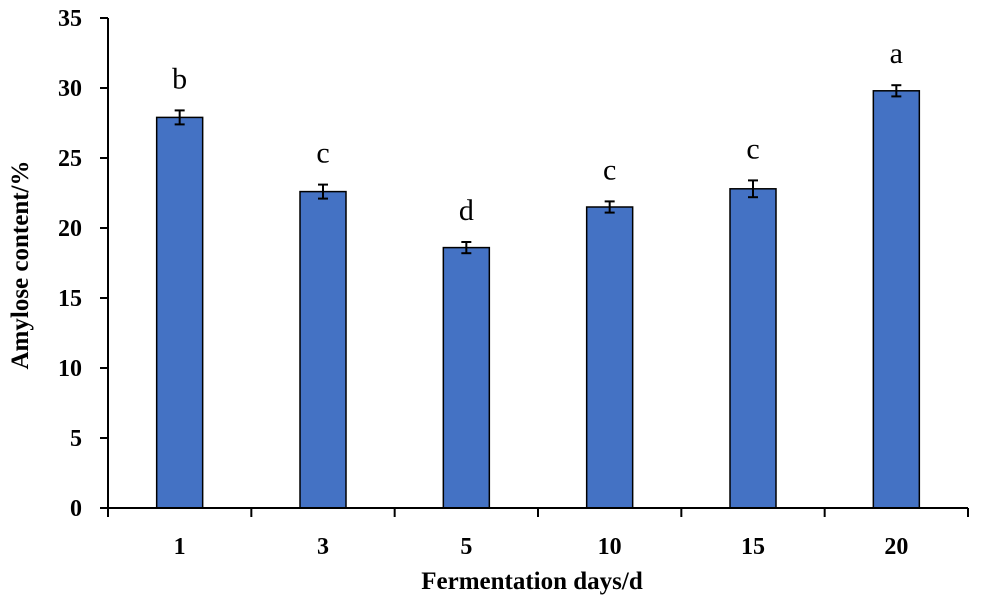 Image resolution: width=992 pixels, height=601 pixels. I want to click on x-tick-label: 10, so click(610, 547).